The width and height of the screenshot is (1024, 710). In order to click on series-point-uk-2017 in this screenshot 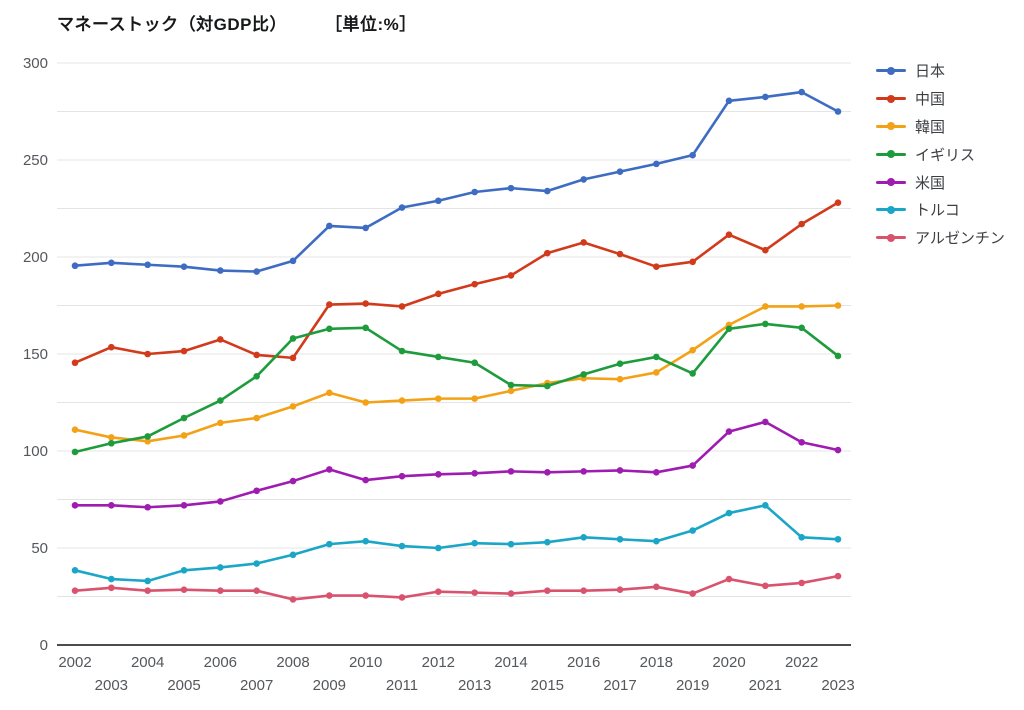, I will do `click(620, 364)`.